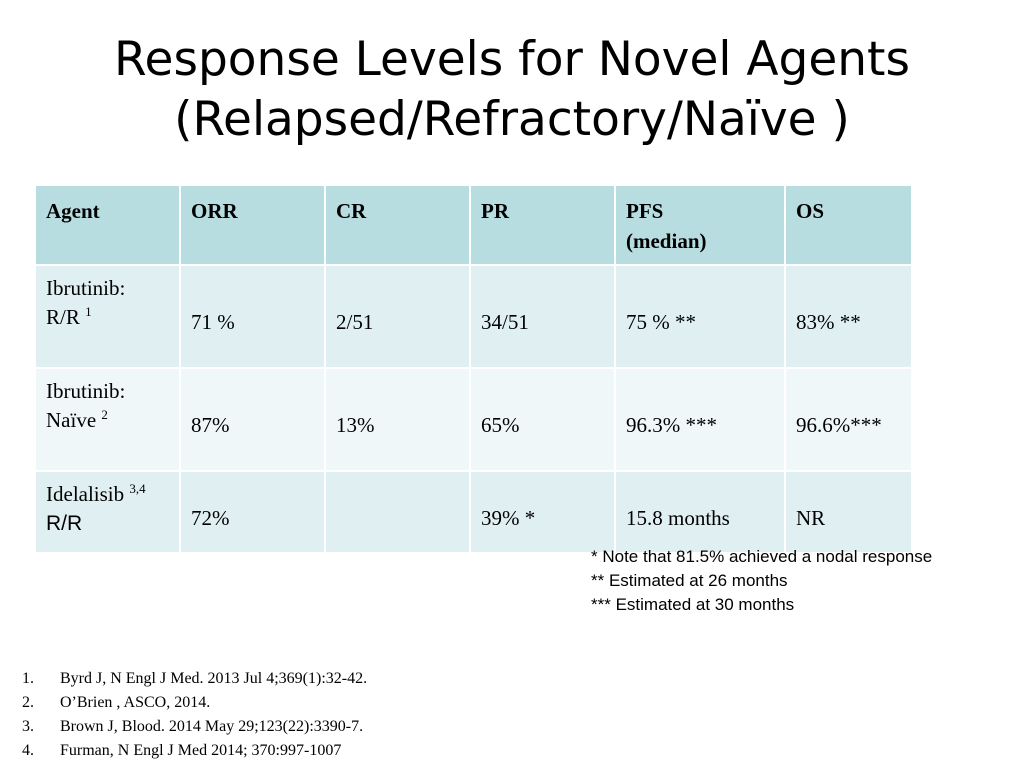 The height and width of the screenshot is (768, 1024). Describe the element at coordinates (107, 512) in the screenshot. I see `agent-cell: Idelalisib 3,4 R/R` at that location.